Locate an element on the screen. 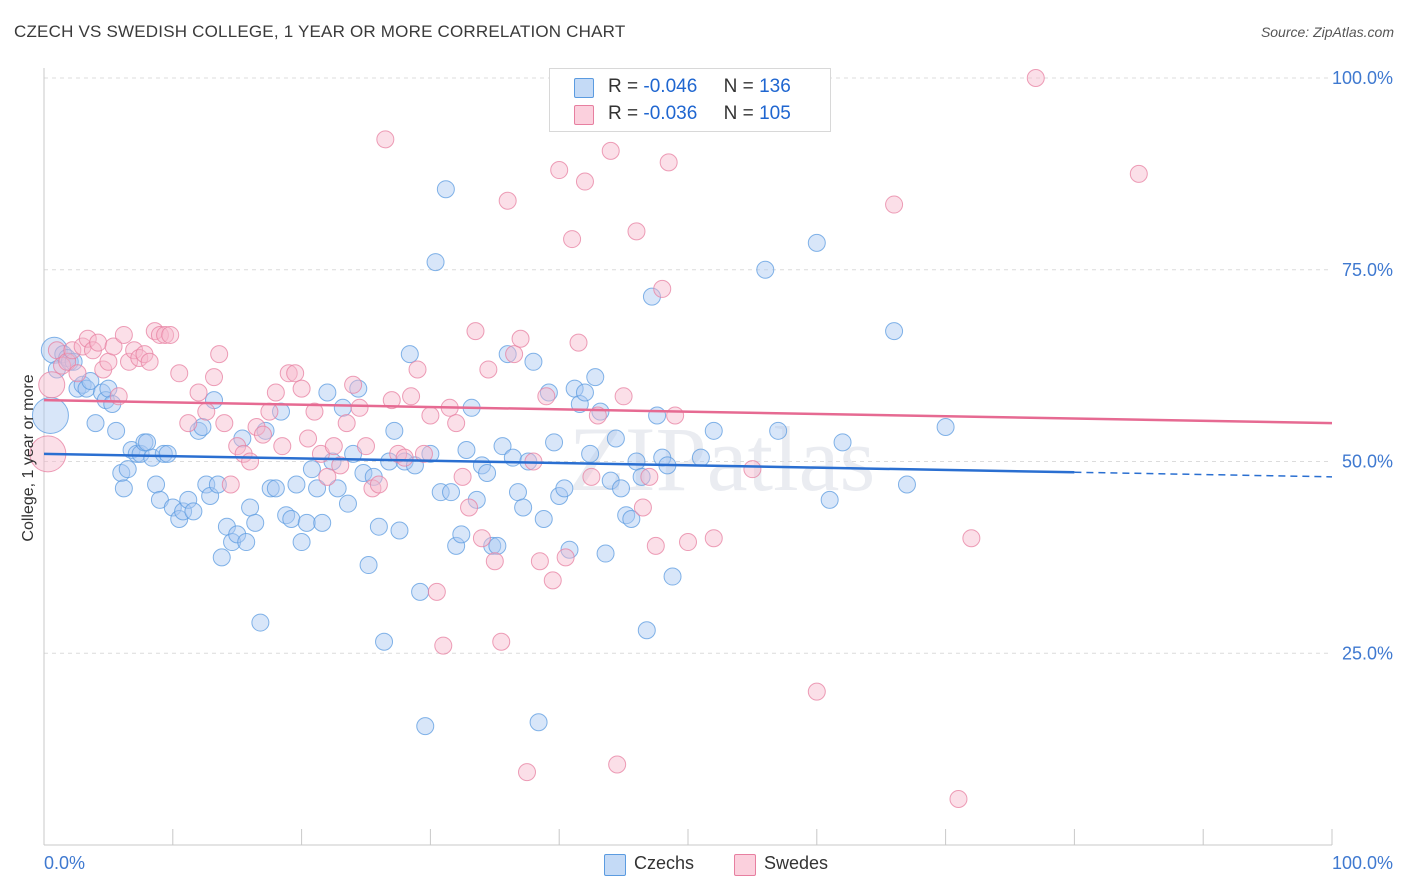 The height and width of the screenshot is (892, 1406). legend-n-value: 105 is located at coordinates (775, 113).